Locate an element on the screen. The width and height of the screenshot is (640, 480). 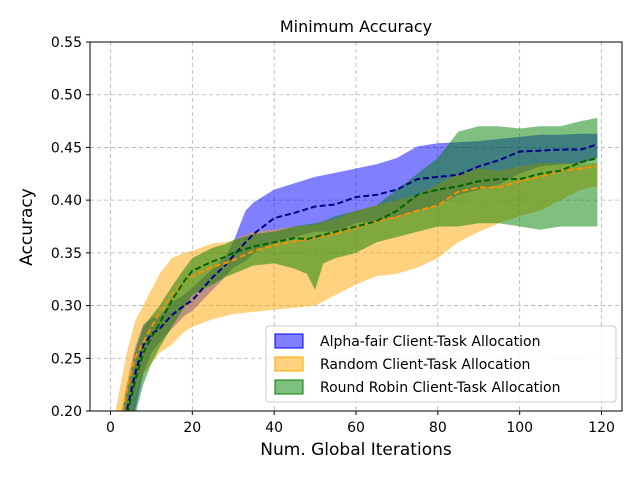
y-tick-label: 0.20 is located at coordinates (66, 412).